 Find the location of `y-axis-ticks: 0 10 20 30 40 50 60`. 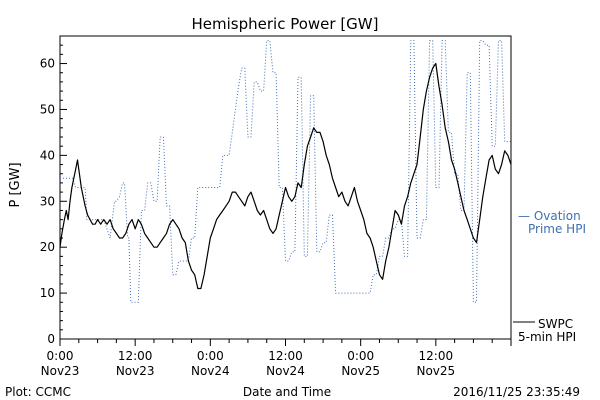

y-axis-ticks: 0 10 20 30 40 50 60 is located at coordinates (53, 190).